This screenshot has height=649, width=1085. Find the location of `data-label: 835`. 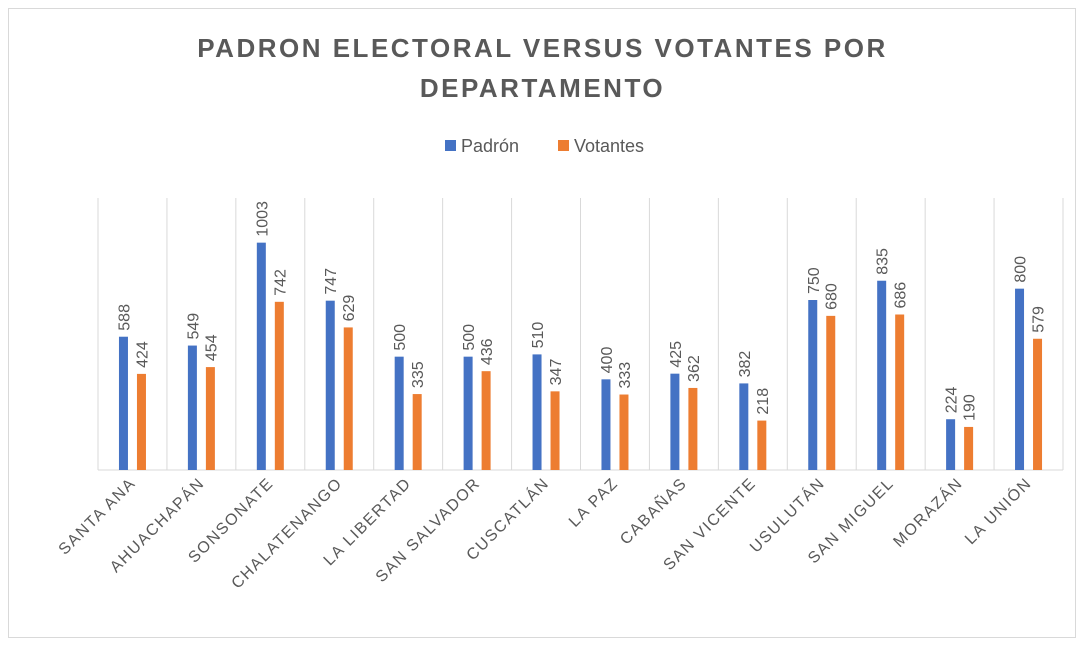

data-label: 835 is located at coordinates (883, 261).